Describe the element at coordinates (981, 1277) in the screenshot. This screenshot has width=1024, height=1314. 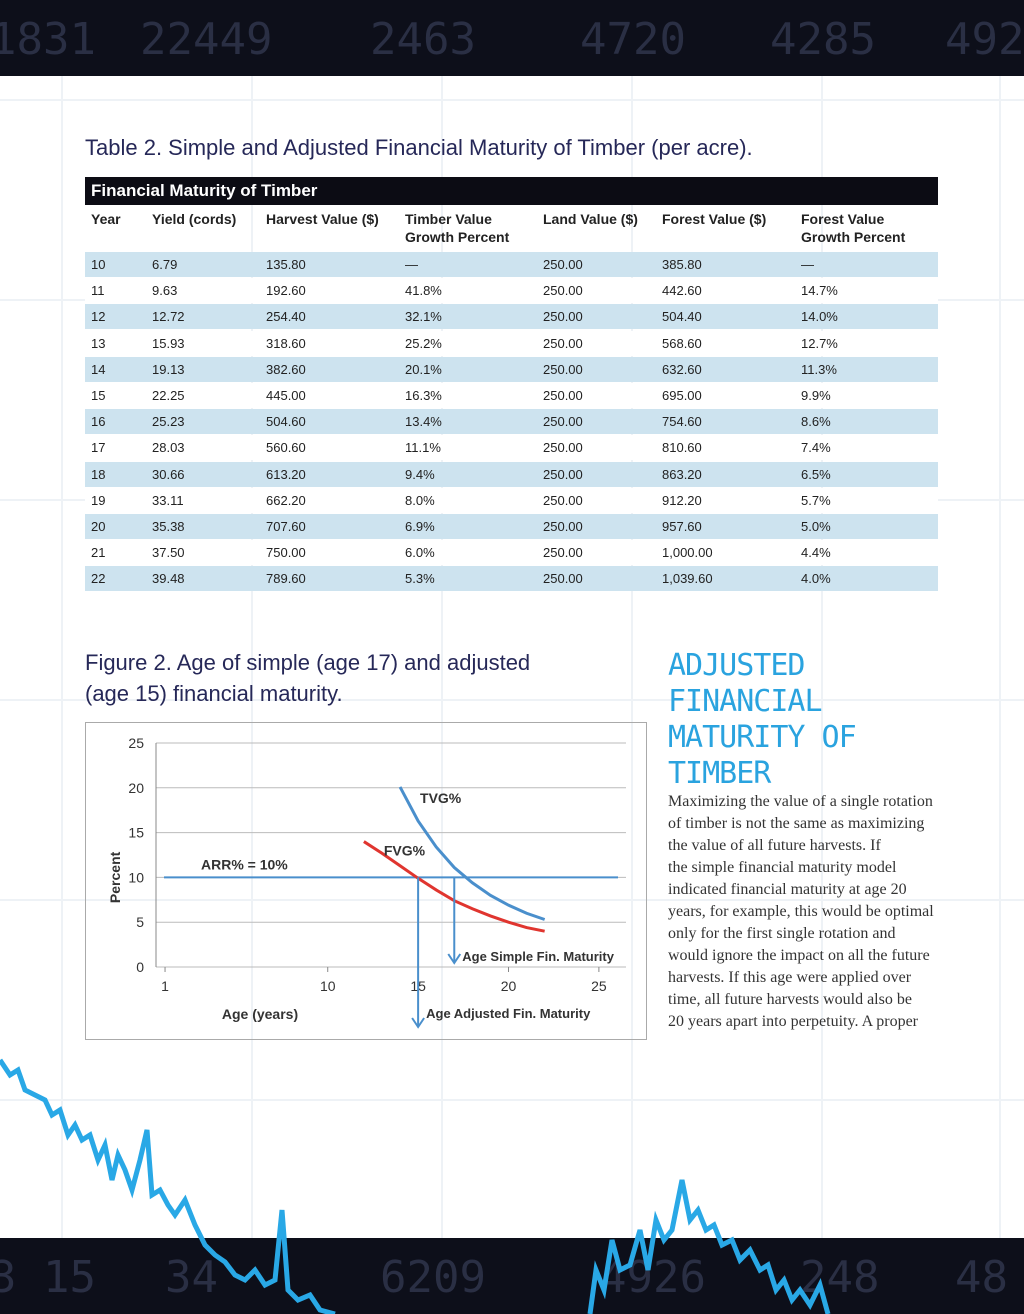
I see `banner-number: 48` at that location.